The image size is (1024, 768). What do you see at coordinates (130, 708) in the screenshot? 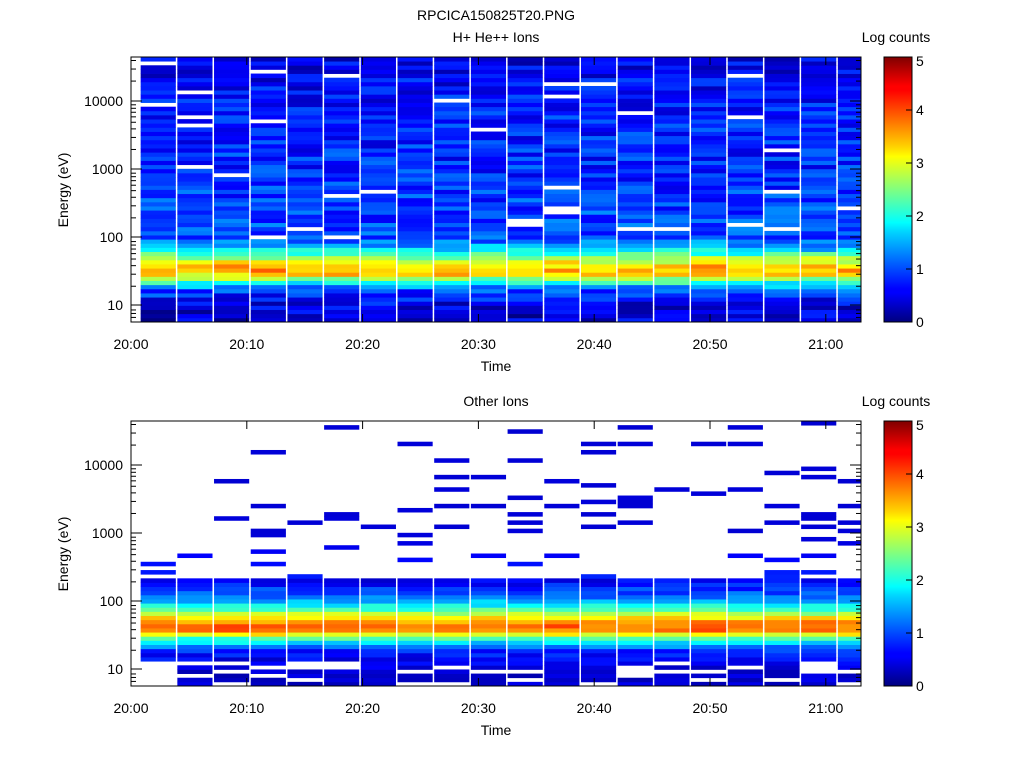
I see `x-tick-label: 20:00` at bounding box center [130, 708].